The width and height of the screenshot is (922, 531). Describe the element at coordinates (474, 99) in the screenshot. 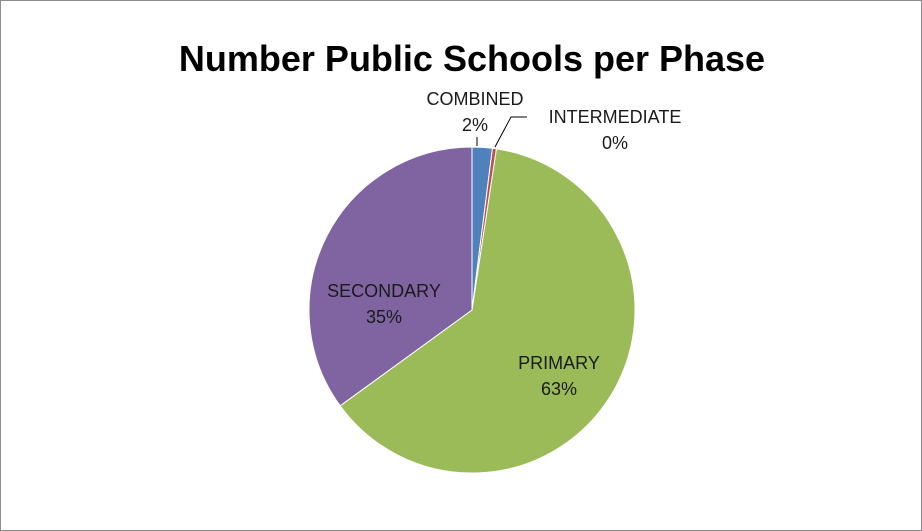

I see `data-label-category: COMBINED` at that location.